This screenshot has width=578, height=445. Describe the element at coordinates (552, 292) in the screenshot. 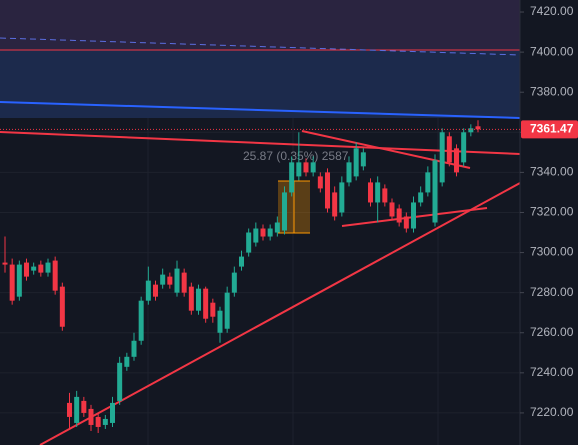

I see `y-tick-label: 7280.00` at that location.